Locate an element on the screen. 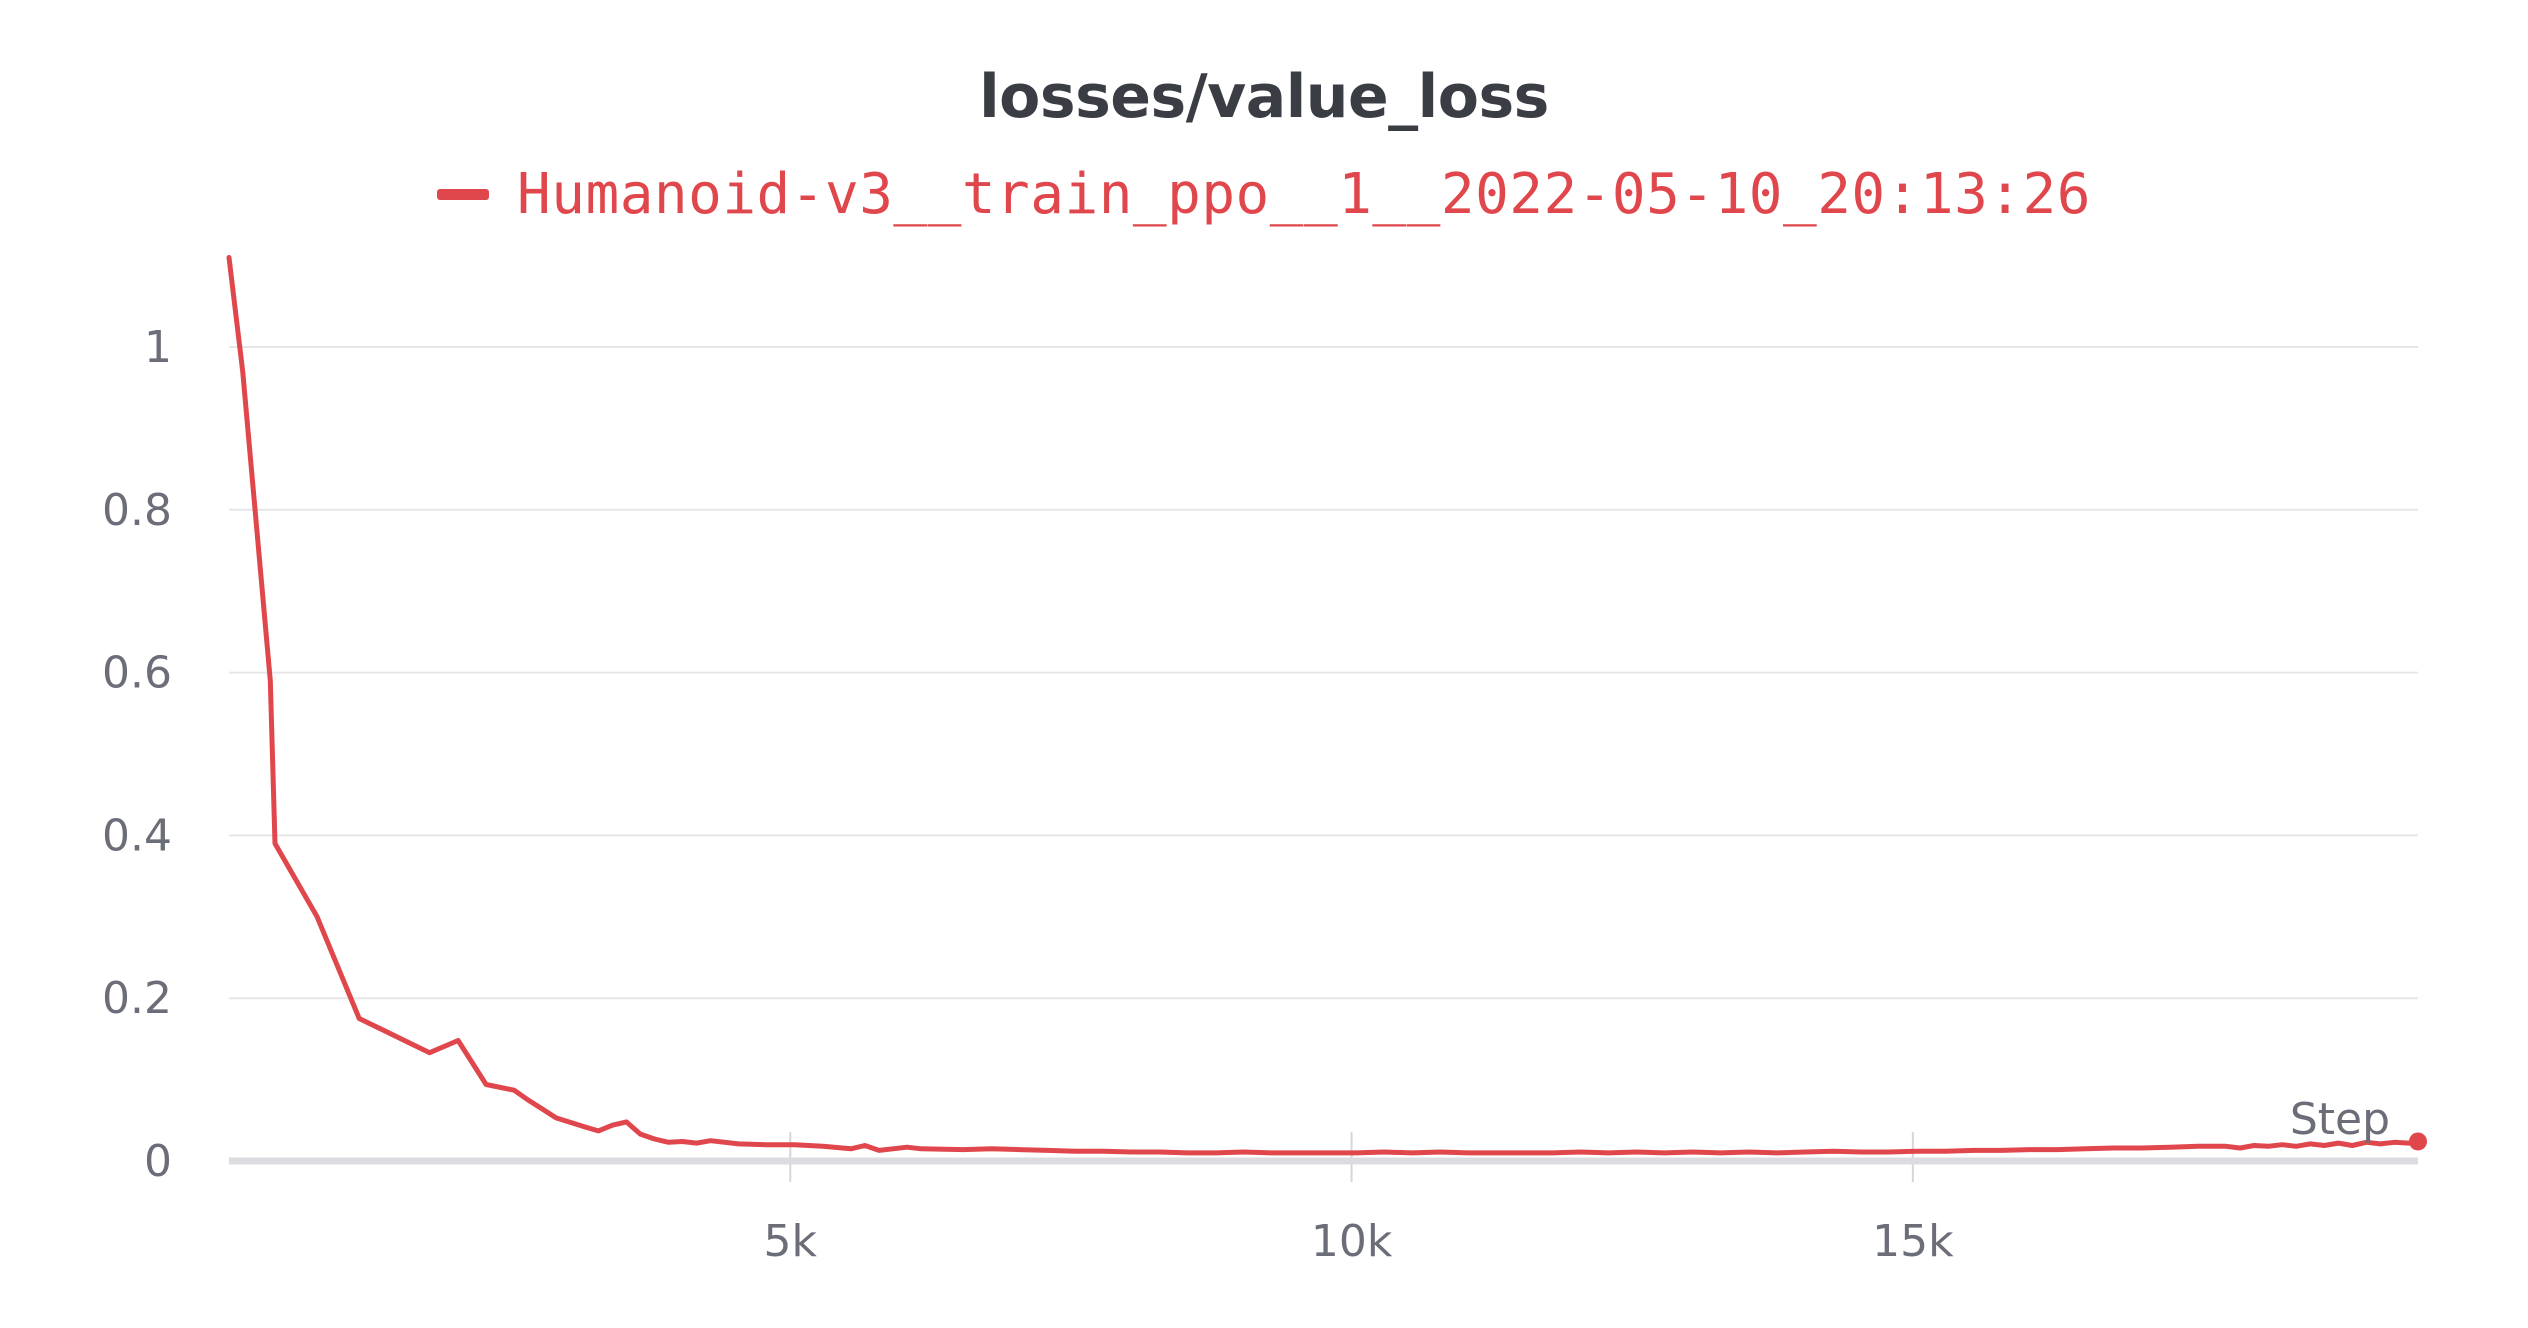  y-tick-label: 0.6 is located at coordinates (137, 673).